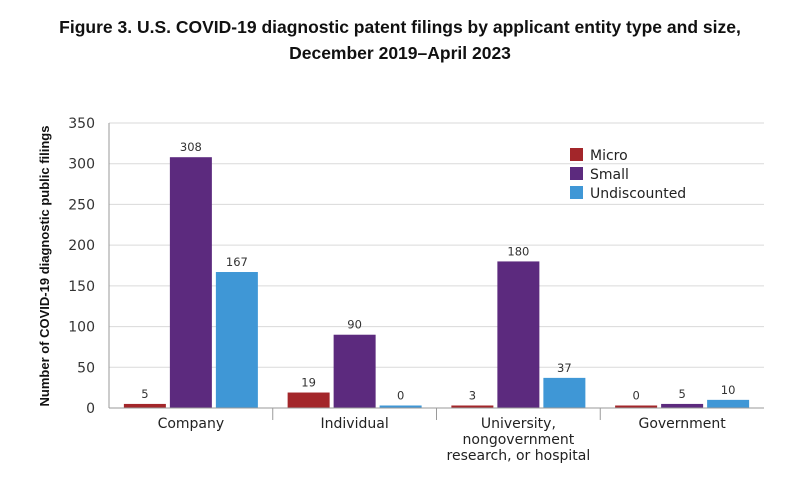 This screenshot has height=477, width=800. What do you see at coordinates (576, 192) in the screenshot?
I see `legend-swatch-undiscounted` at bounding box center [576, 192].